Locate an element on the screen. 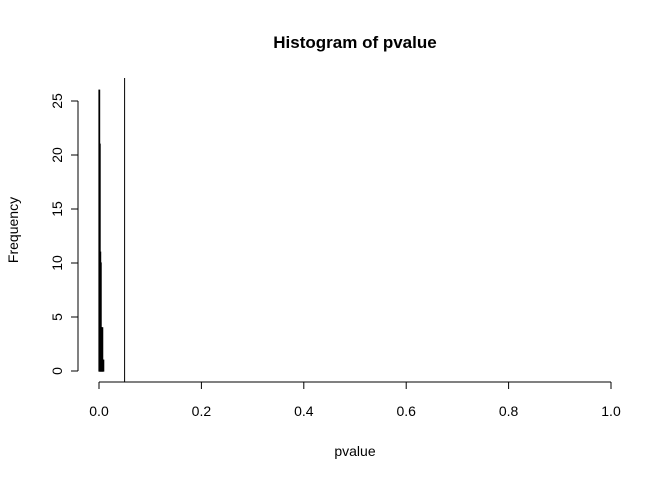 This screenshot has width=672, height=480. x-tick-label: 0.0 is located at coordinates (99, 411).